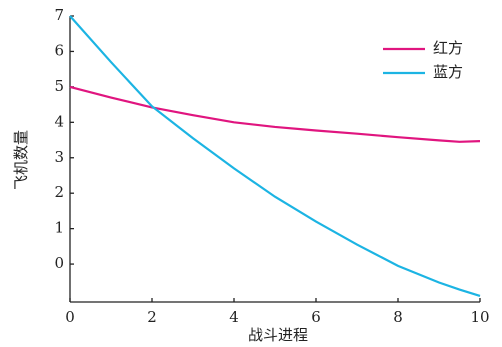  I want to click on y-tick-label: 0, so click(59, 263).